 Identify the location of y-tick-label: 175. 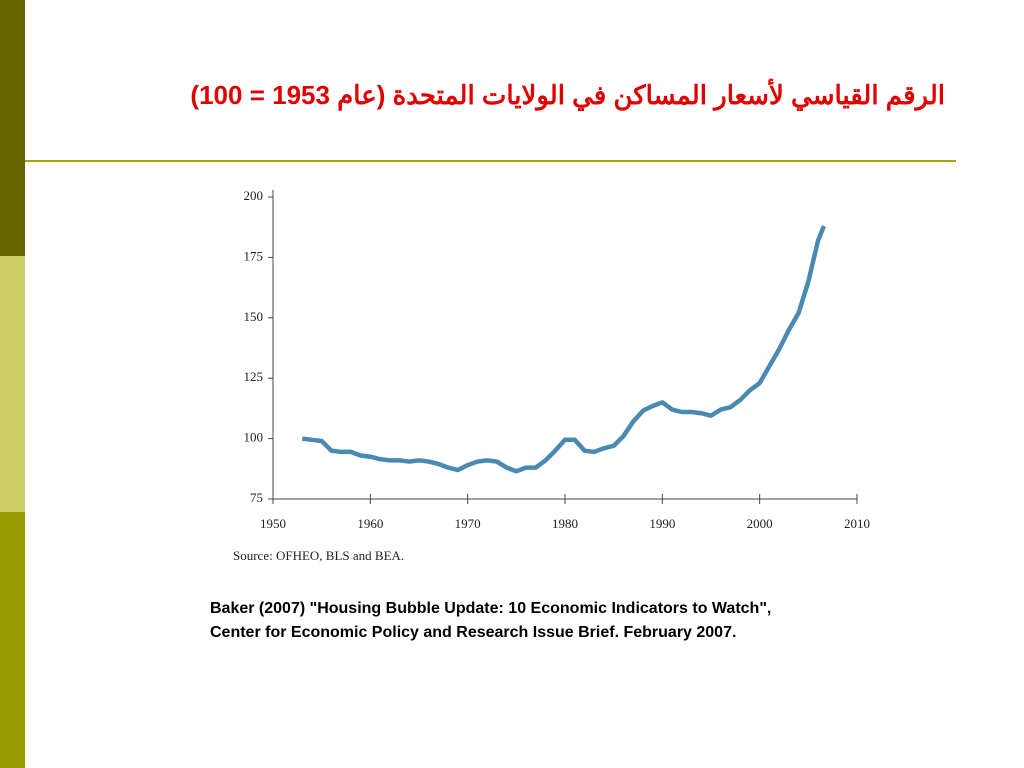
(254, 255).